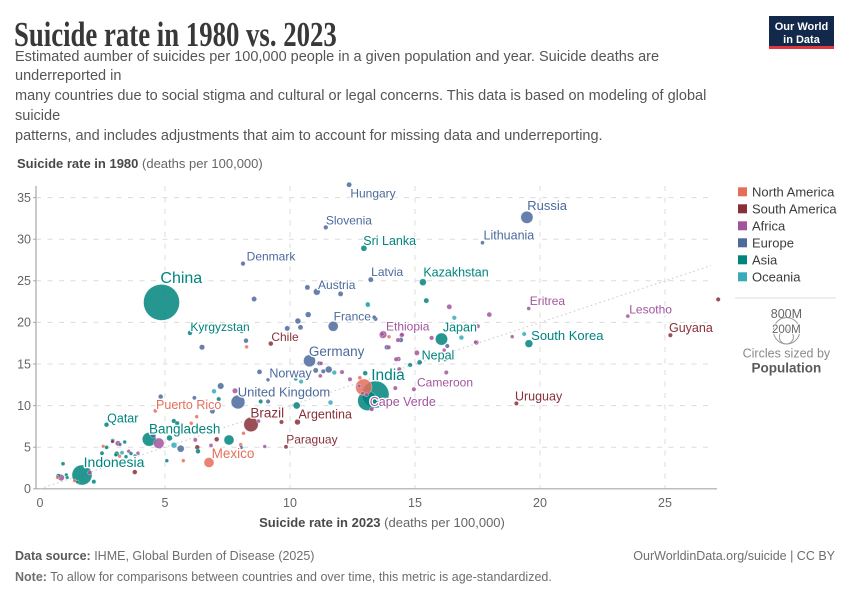 The image size is (850, 600). I want to click on svg-text: Qatar, so click(122, 418).